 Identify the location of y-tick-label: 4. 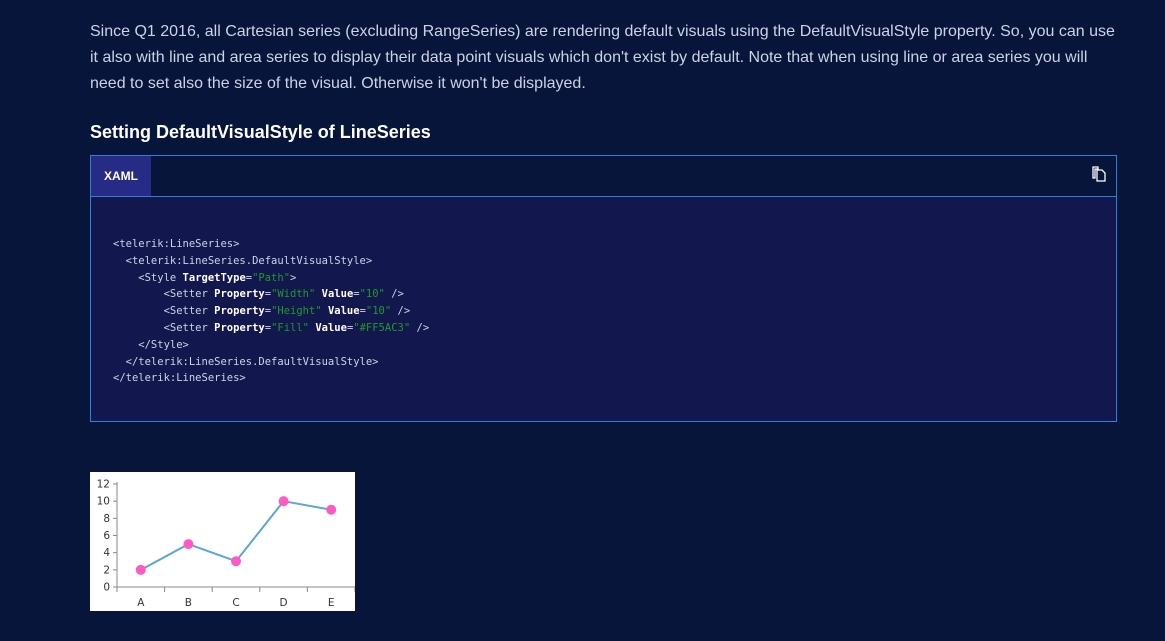
(106, 553).